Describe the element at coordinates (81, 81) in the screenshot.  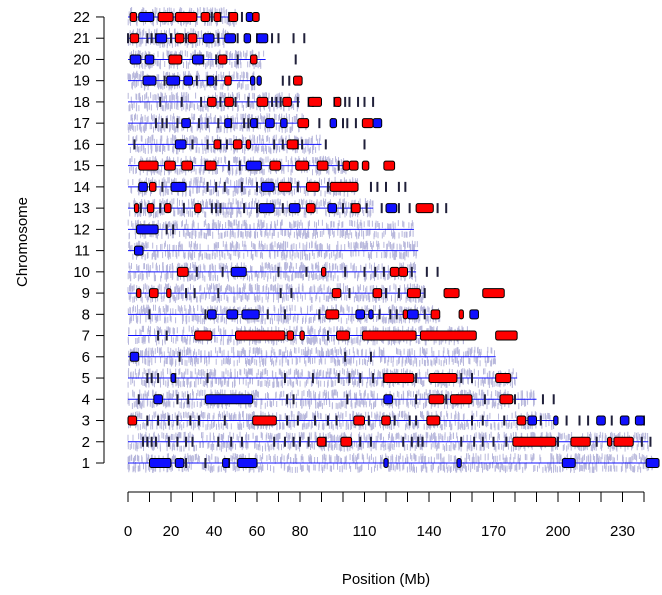
I see `y-tick-label-19: 19` at that location.